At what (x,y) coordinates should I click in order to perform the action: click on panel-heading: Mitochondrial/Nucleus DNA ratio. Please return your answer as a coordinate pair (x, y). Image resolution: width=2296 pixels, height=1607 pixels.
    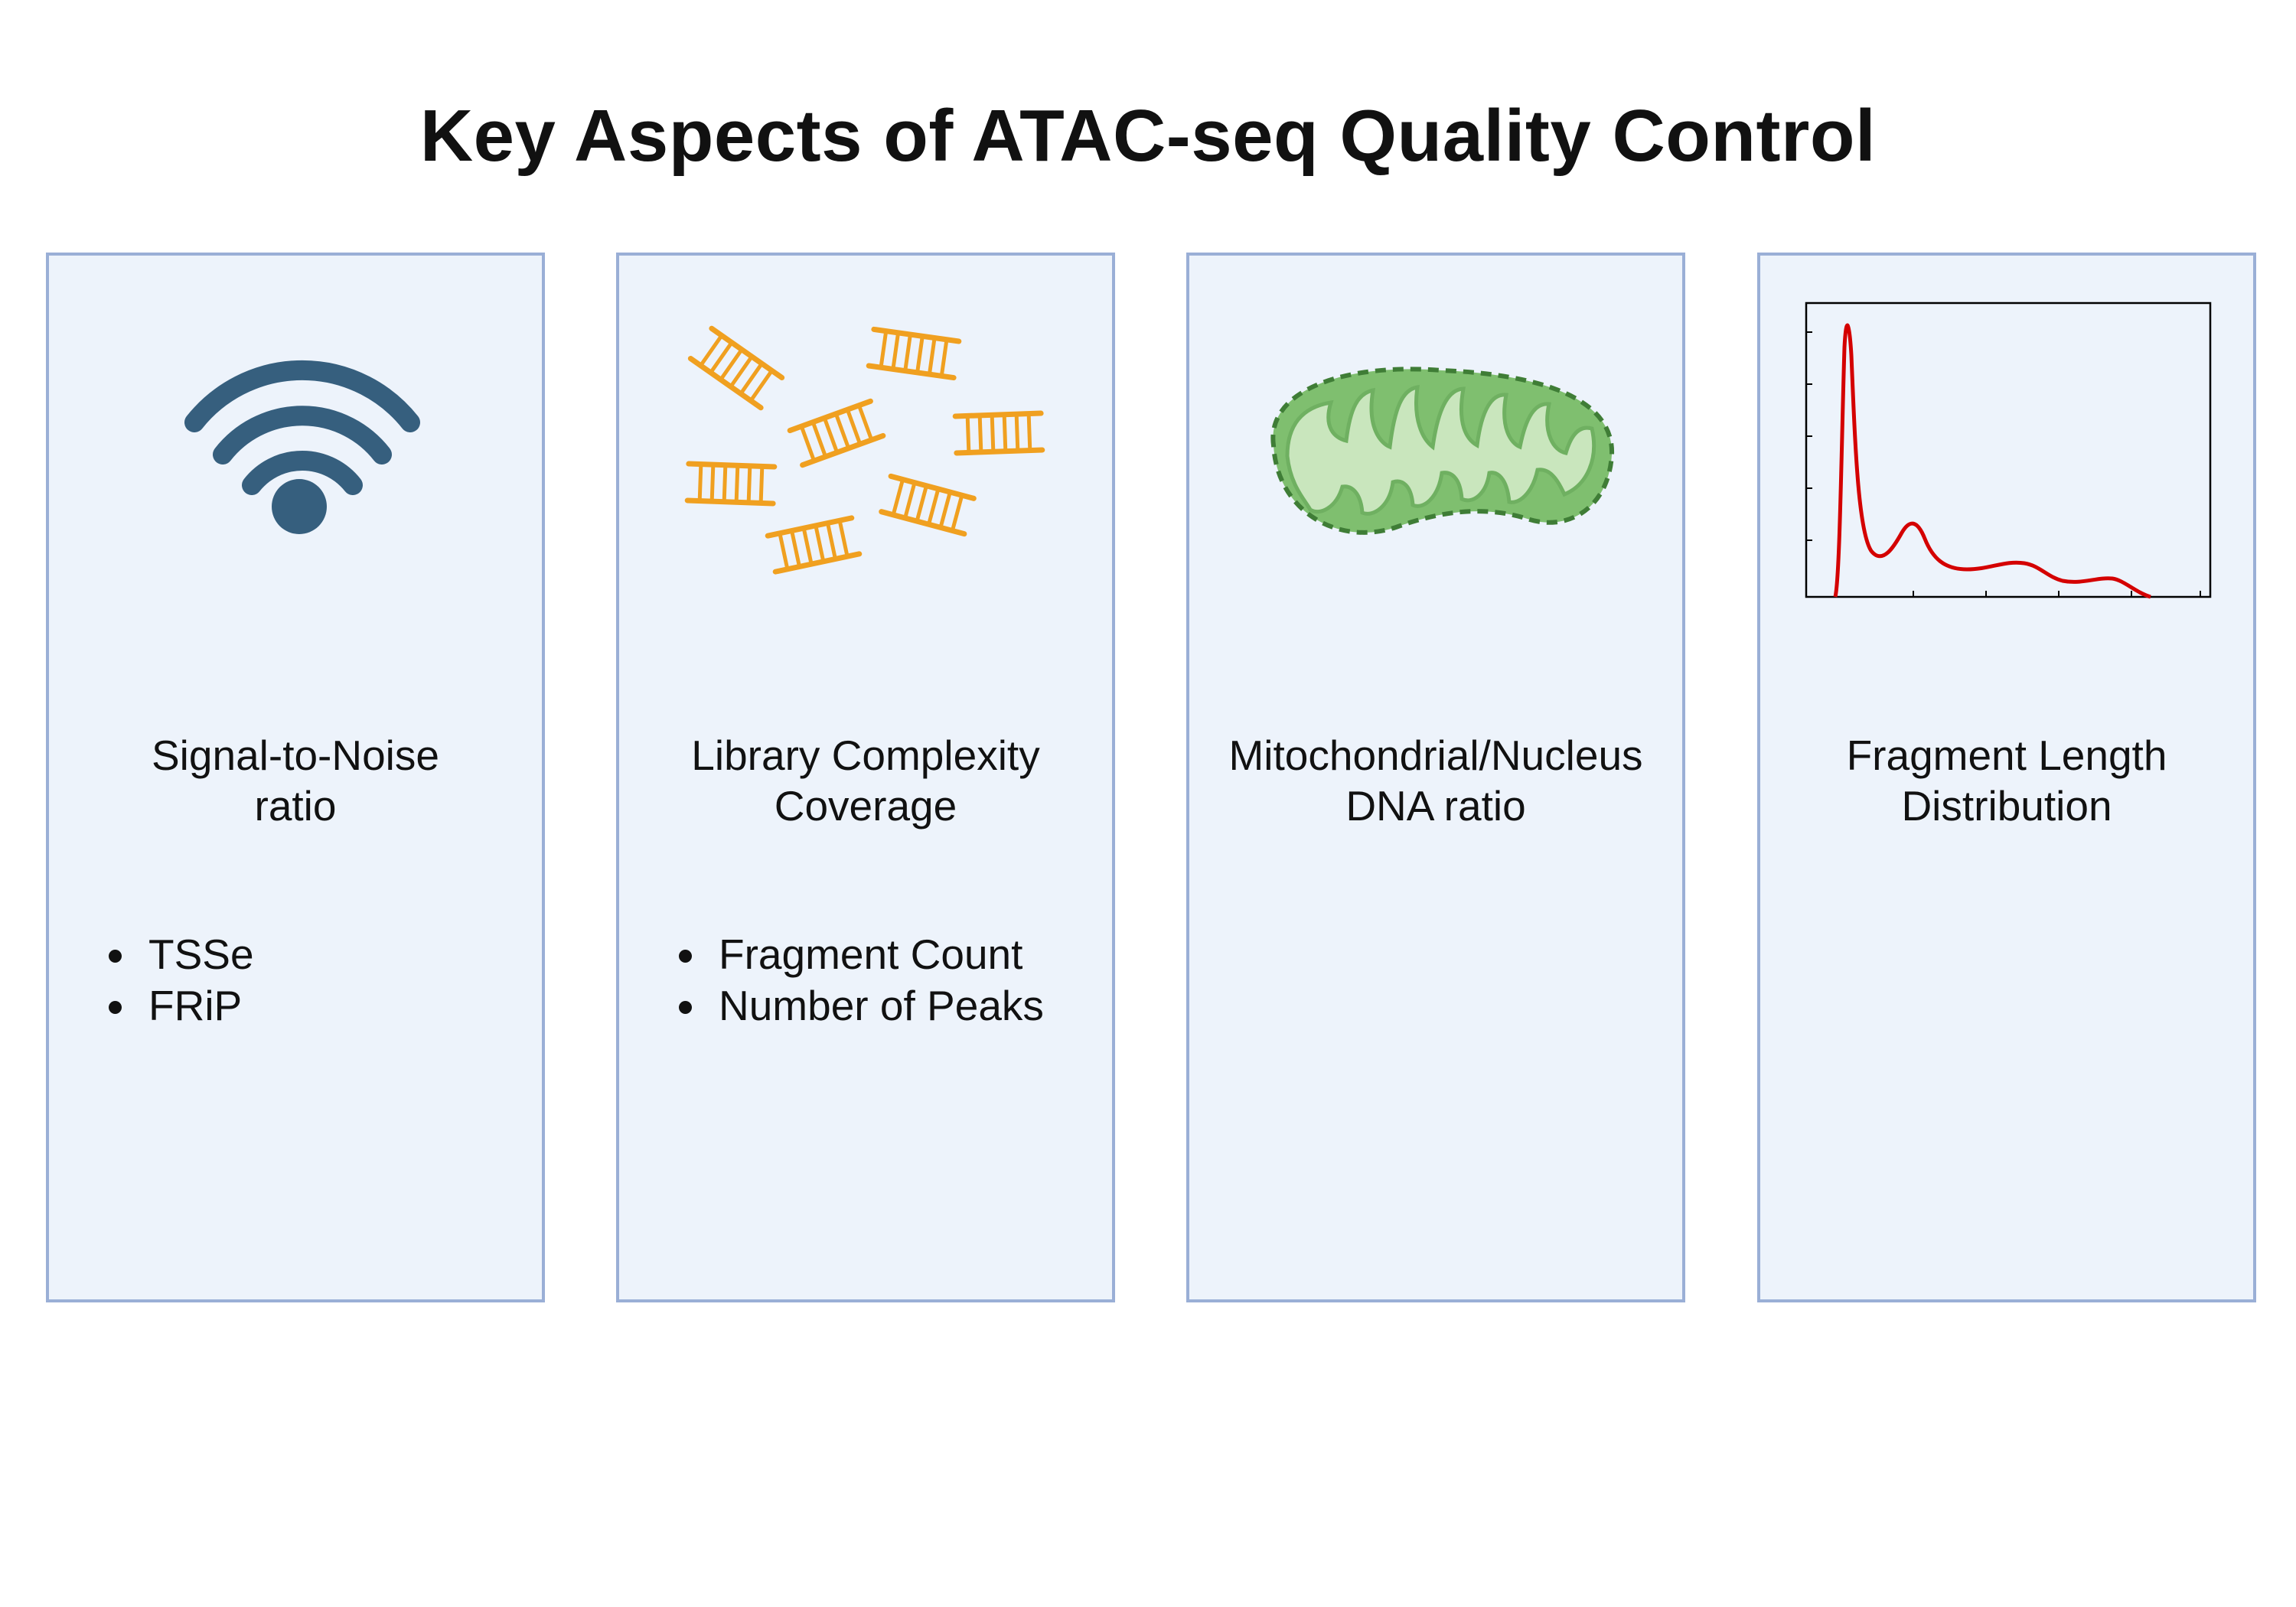
    Looking at the image, I should click on (1435, 781).